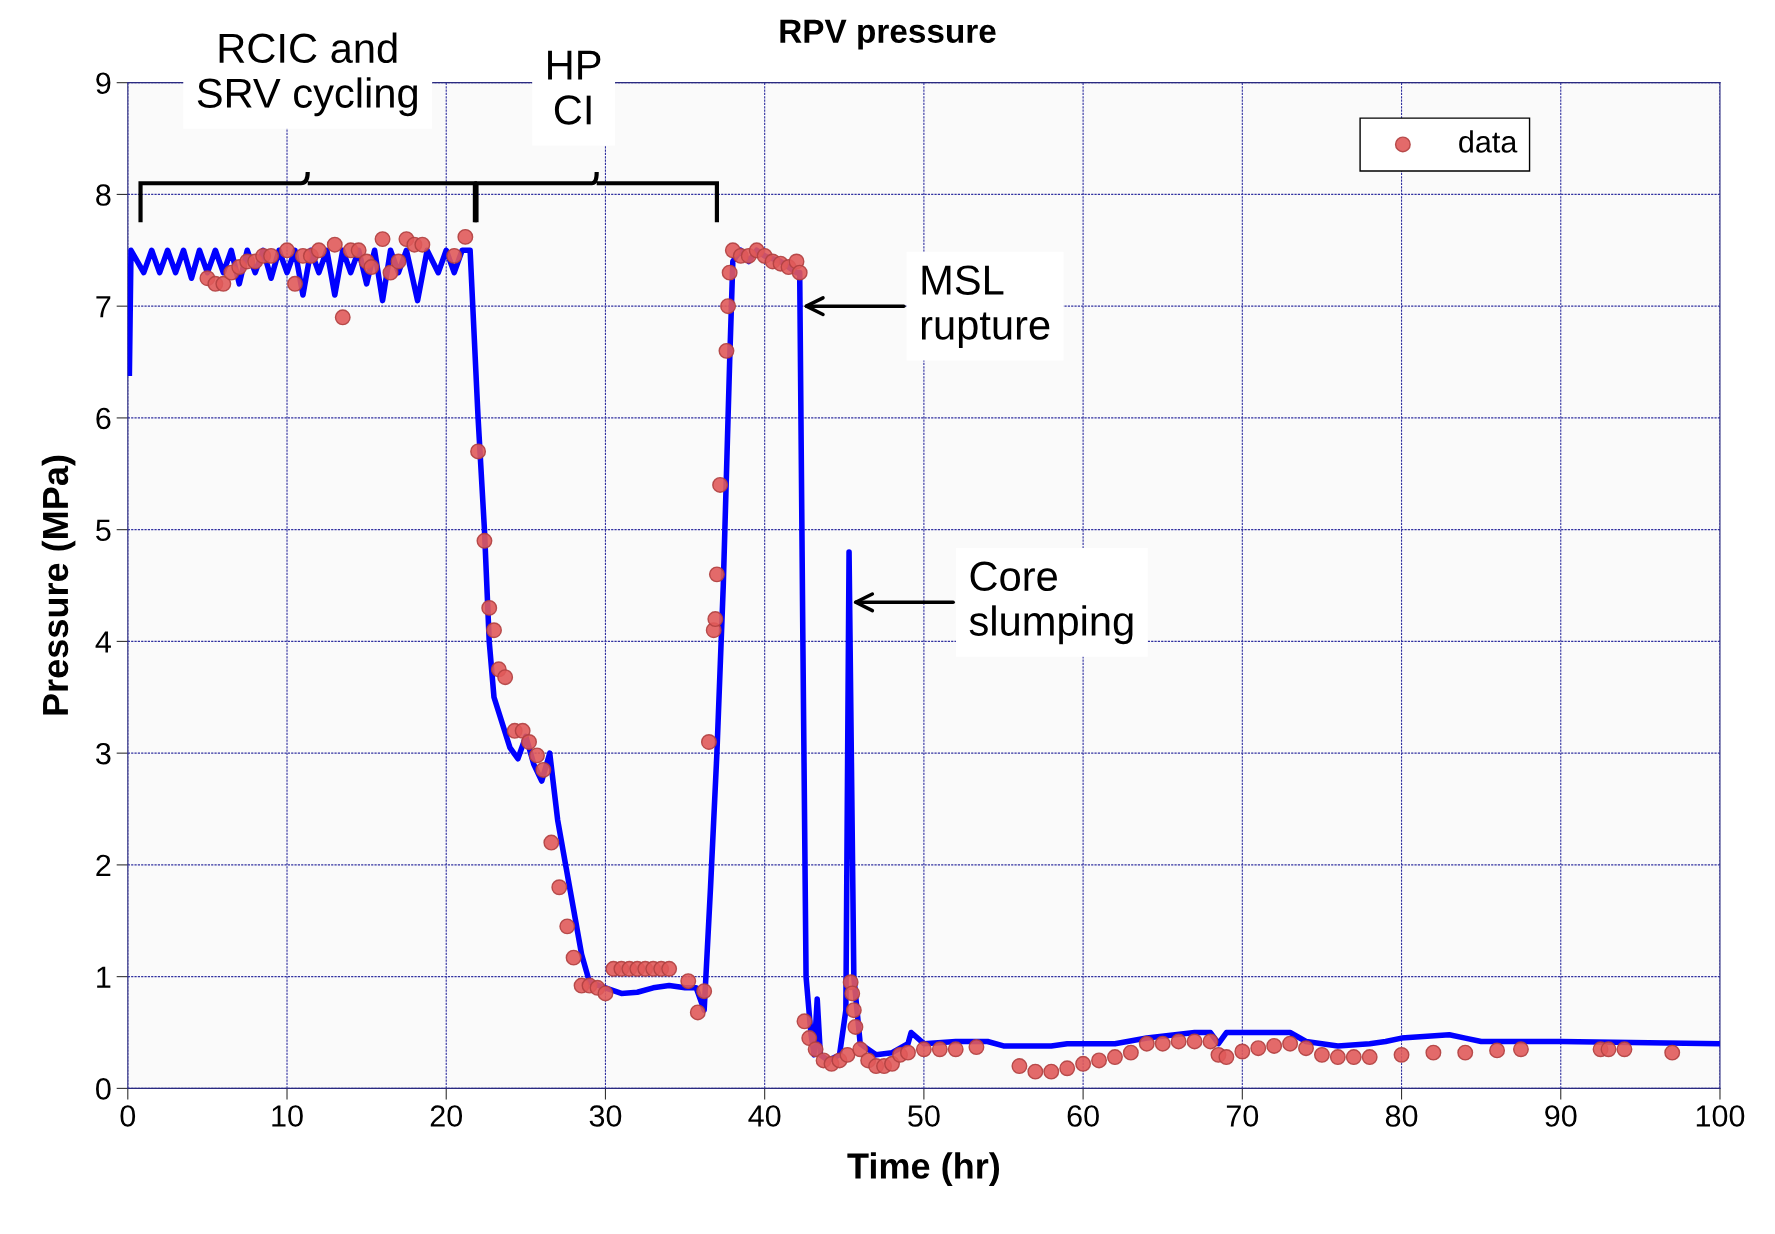 The height and width of the screenshot is (1234, 1775). What do you see at coordinates (103, 1089) in the screenshot?
I see `y-tick-label: 0` at bounding box center [103, 1089].